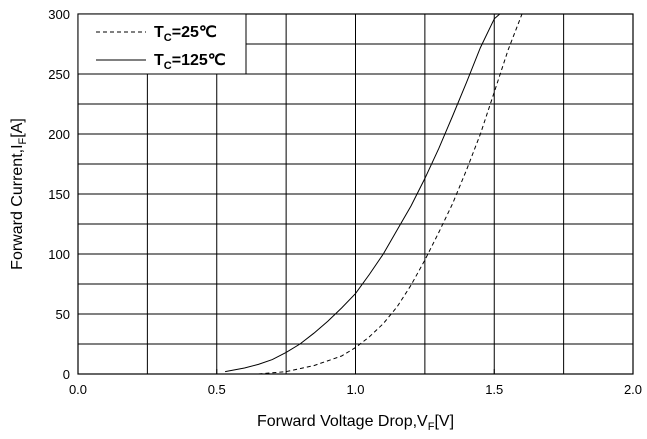 This screenshot has width=647, height=439. What do you see at coordinates (59, 254) in the screenshot?
I see `y-tick-label: 100` at bounding box center [59, 254].